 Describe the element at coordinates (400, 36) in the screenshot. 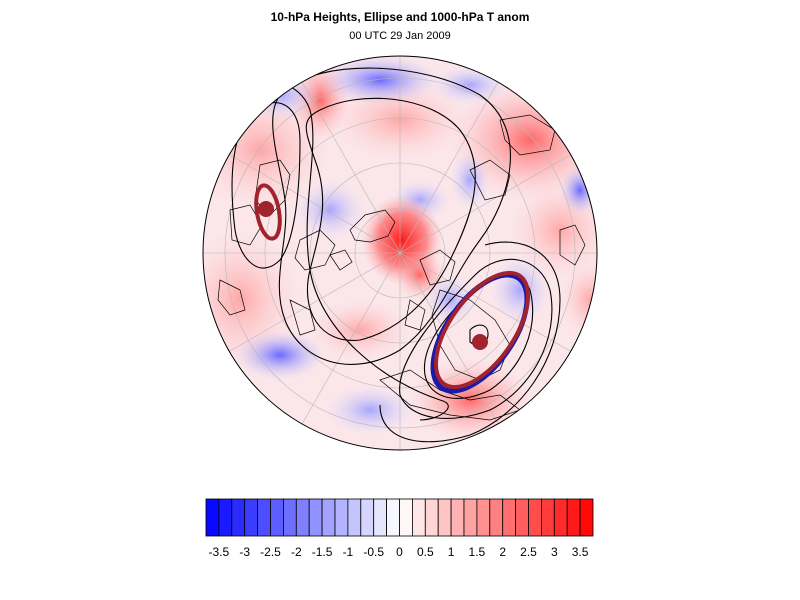

I see `map-subtitle: 00 UTC 29 Jan 2009` at that location.